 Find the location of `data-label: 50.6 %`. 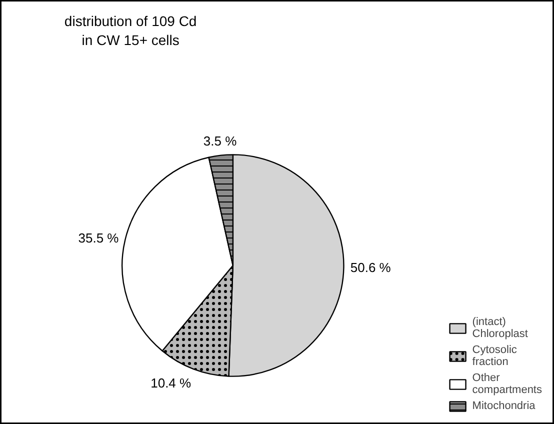

data-label: 50.6 % is located at coordinates (371, 268).